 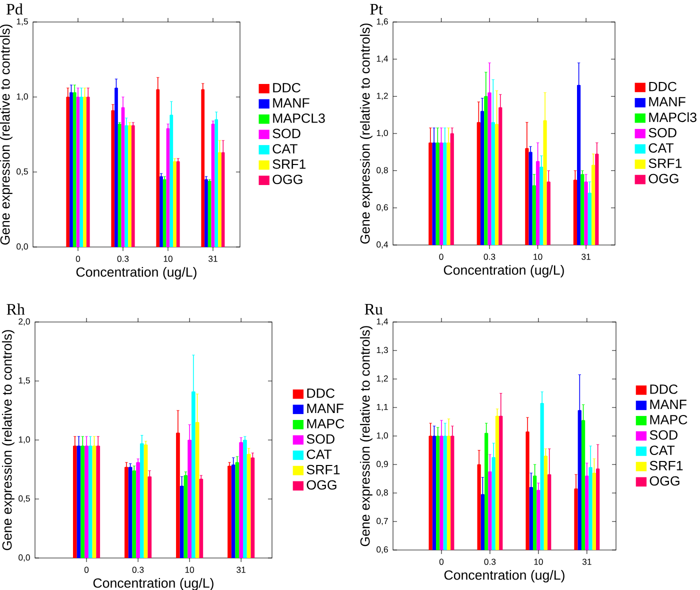 What do you see at coordinates (299, 118) in the screenshot?
I see `legend-label: MAPCL3` at bounding box center [299, 118].